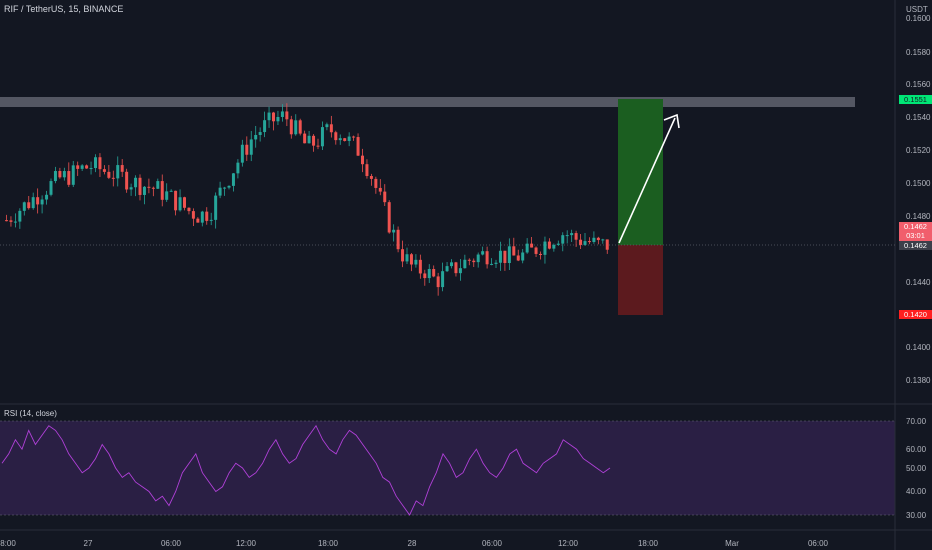 The image size is (932, 550). Describe the element at coordinates (915, 231) in the screenshot. I see `last-price-tag: 0.1462 03:01` at that location.